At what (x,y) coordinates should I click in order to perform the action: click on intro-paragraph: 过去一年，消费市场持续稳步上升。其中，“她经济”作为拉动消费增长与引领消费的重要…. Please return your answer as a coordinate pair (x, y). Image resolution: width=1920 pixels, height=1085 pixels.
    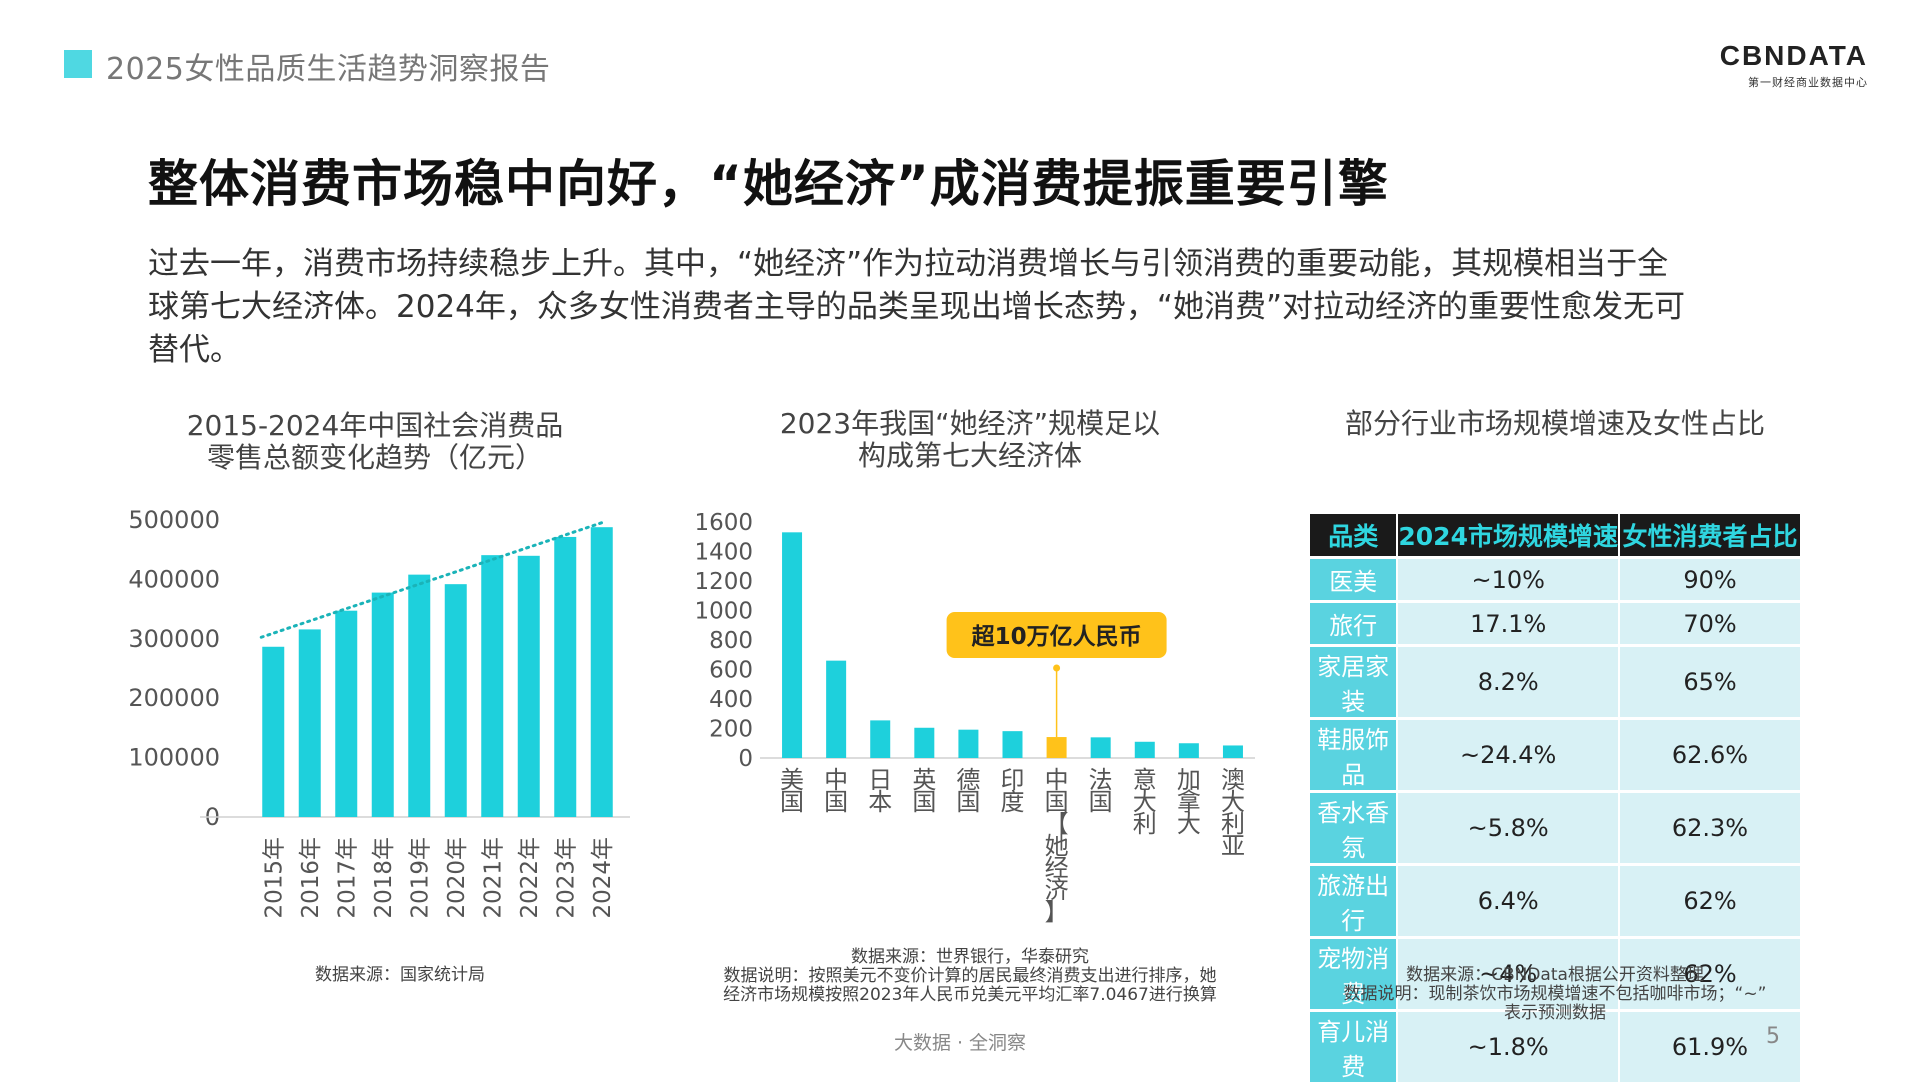
    Looking at the image, I should click on (973, 307).